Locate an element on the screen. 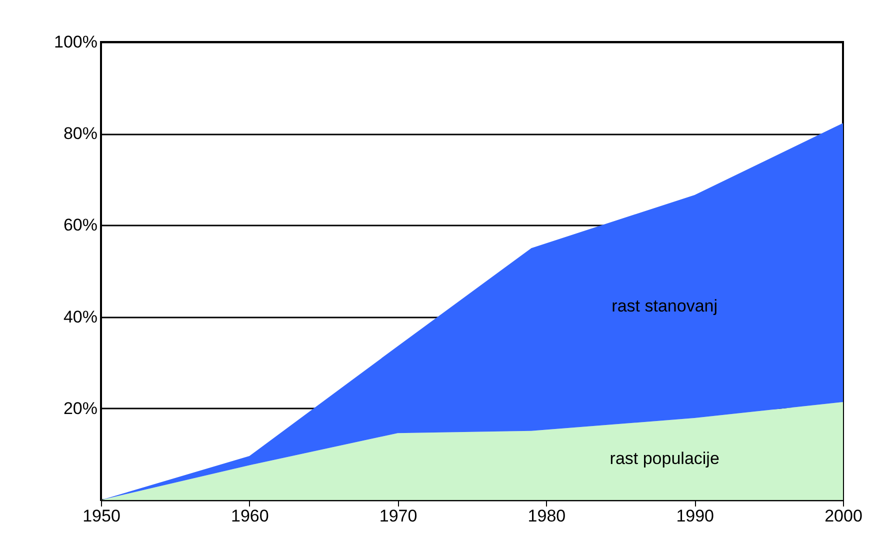 The width and height of the screenshot is (880, 547). x-tick-label: 1960 is located at coordinates (249, 516).